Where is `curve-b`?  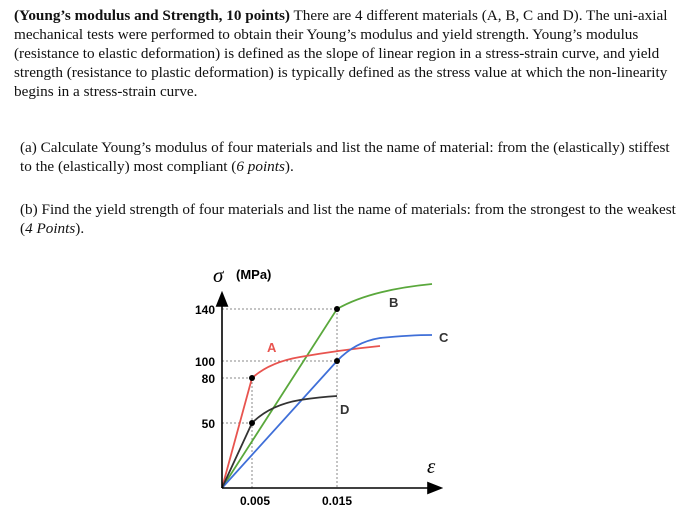
curve-b is located at coordinates (327, 386).